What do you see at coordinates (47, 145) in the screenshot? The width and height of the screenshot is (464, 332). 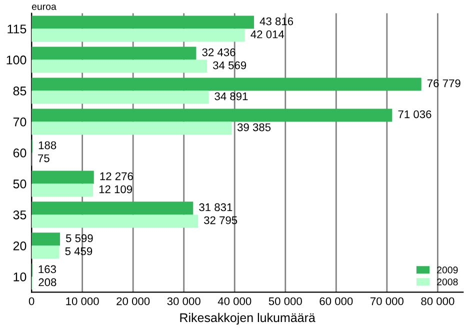 I see `data-label: 188` at bounding box center [47, 145].